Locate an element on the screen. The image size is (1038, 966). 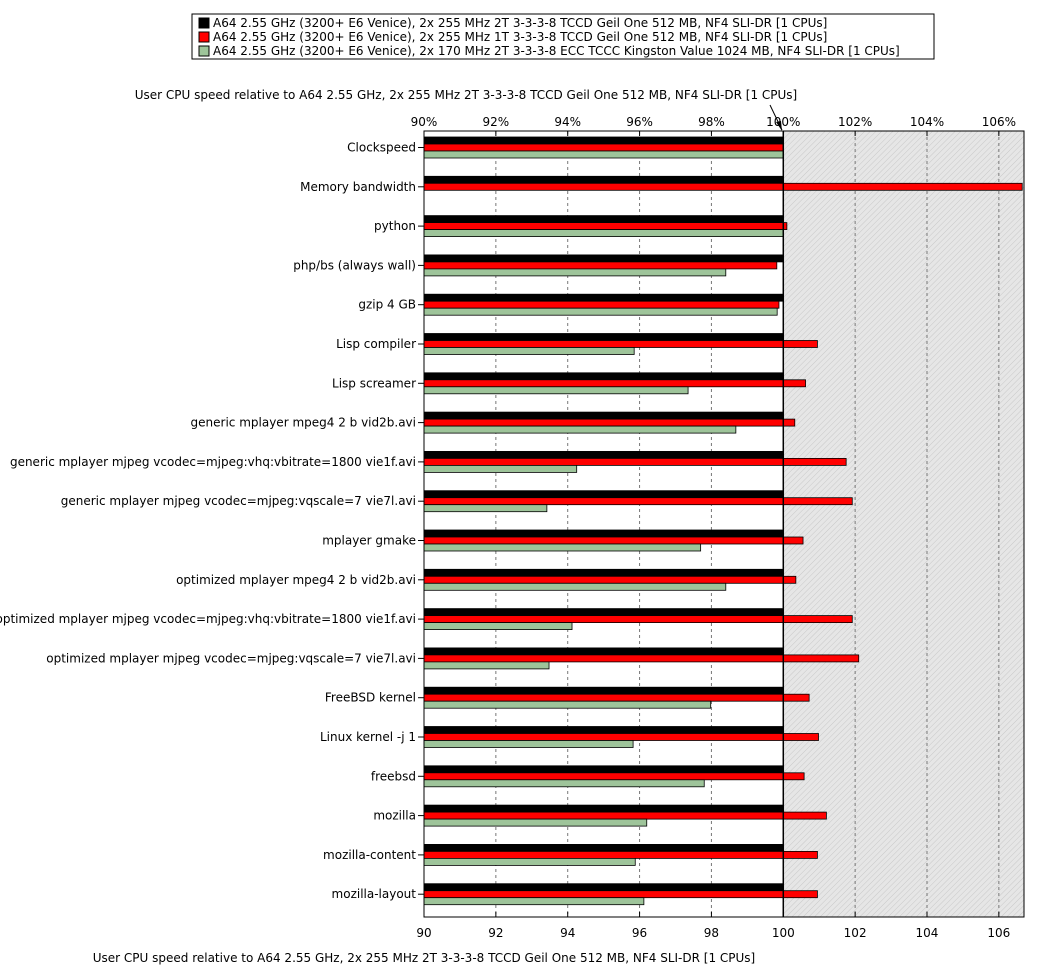
category-label: Lisp compiler is located at coordinates (376, 344).